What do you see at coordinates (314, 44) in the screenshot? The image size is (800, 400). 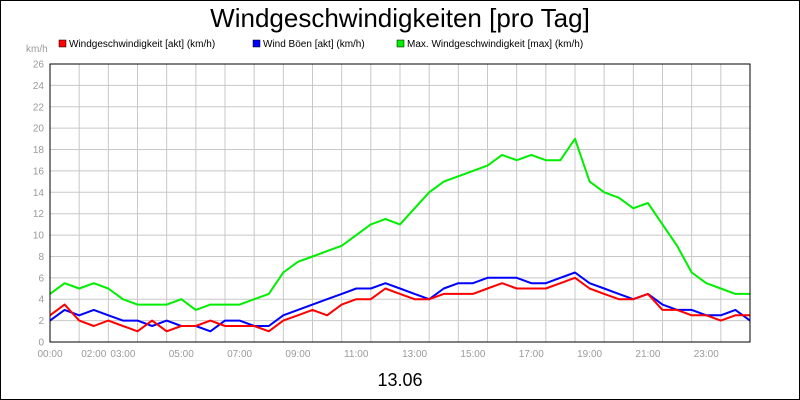 I see `legend-label-boeen: Wind Böen [akt] (km/h)` at bounding box center [314, 44].